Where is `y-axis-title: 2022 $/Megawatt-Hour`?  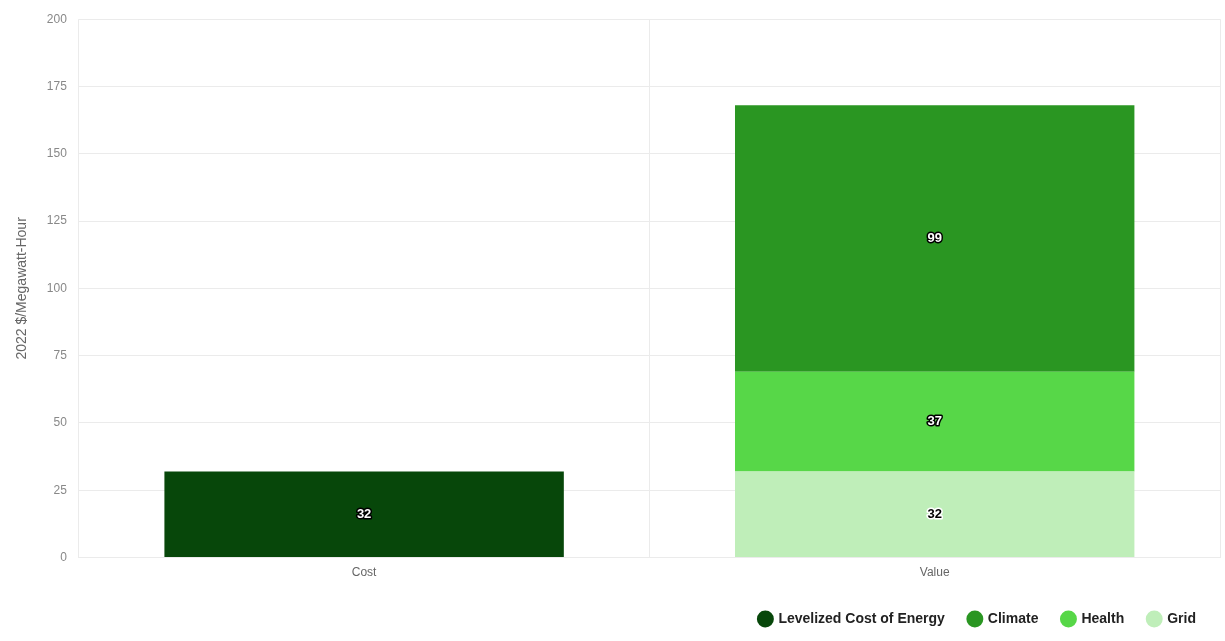
y-axis-title: 2022 $/Megawatt-Hour is located at coordinates (21, 288).